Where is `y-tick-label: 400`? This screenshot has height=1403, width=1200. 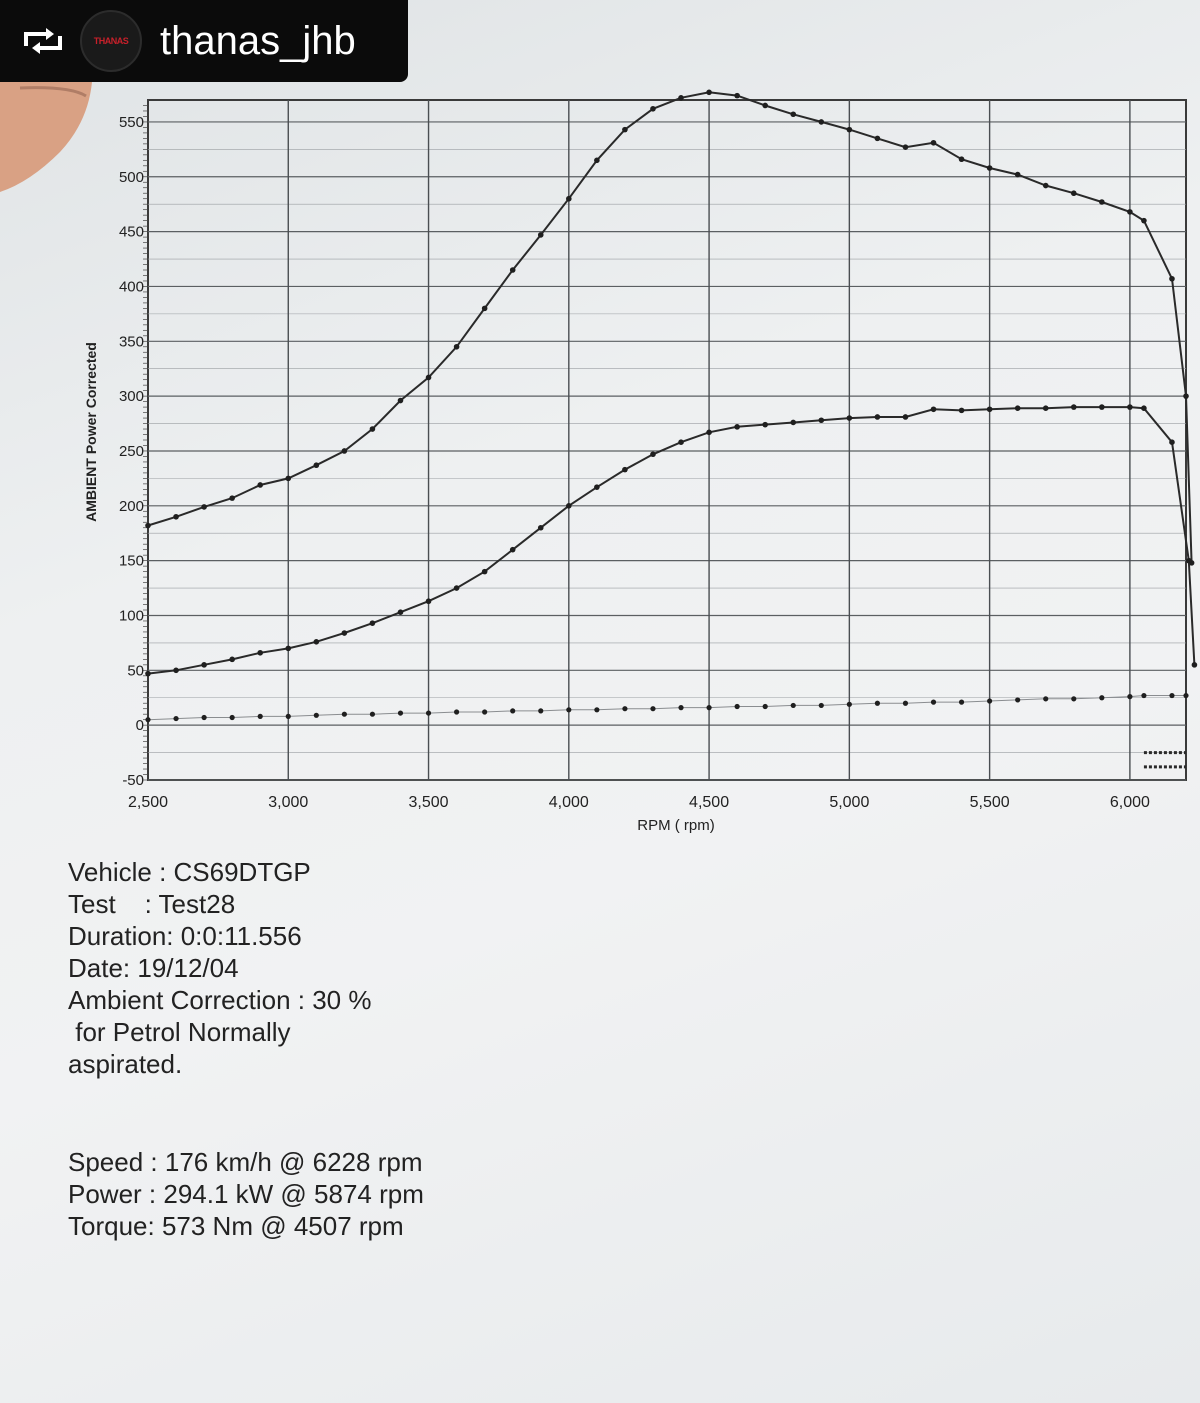
y-tick-label: 400 is located at coordinates (131, 286).